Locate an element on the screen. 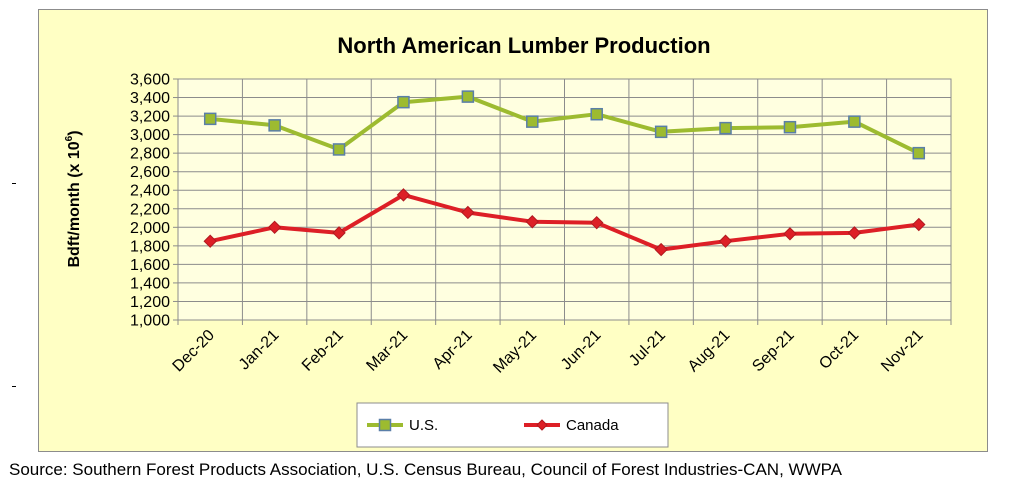  legend-box is located at coordinates (512, 425).